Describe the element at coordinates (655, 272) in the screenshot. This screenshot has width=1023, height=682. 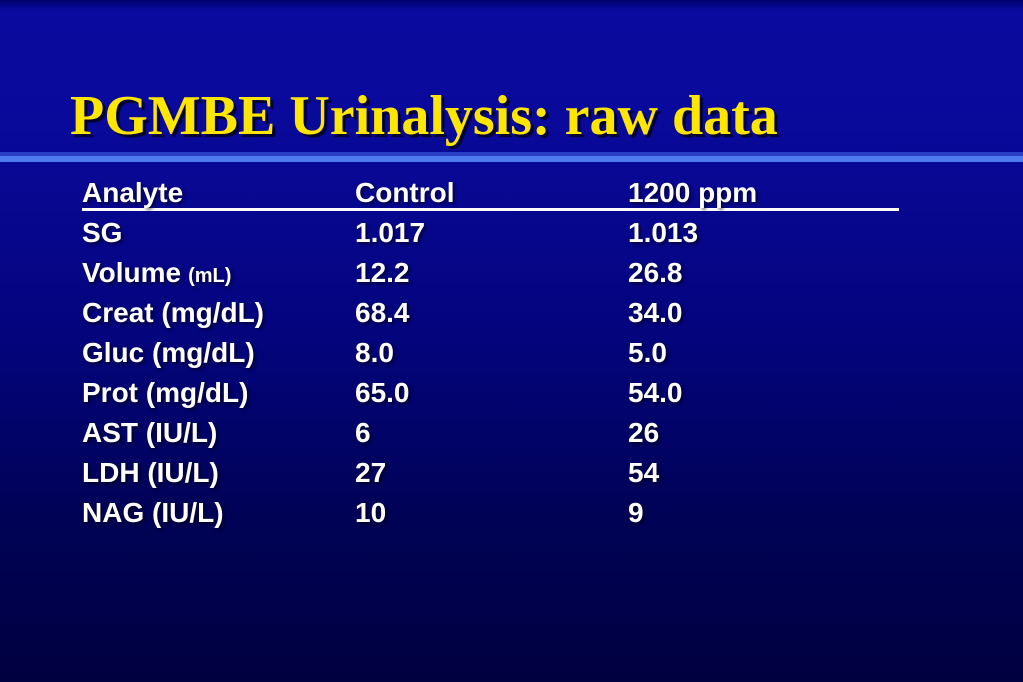
I see `ppm1200-value: 26.8` at that location.